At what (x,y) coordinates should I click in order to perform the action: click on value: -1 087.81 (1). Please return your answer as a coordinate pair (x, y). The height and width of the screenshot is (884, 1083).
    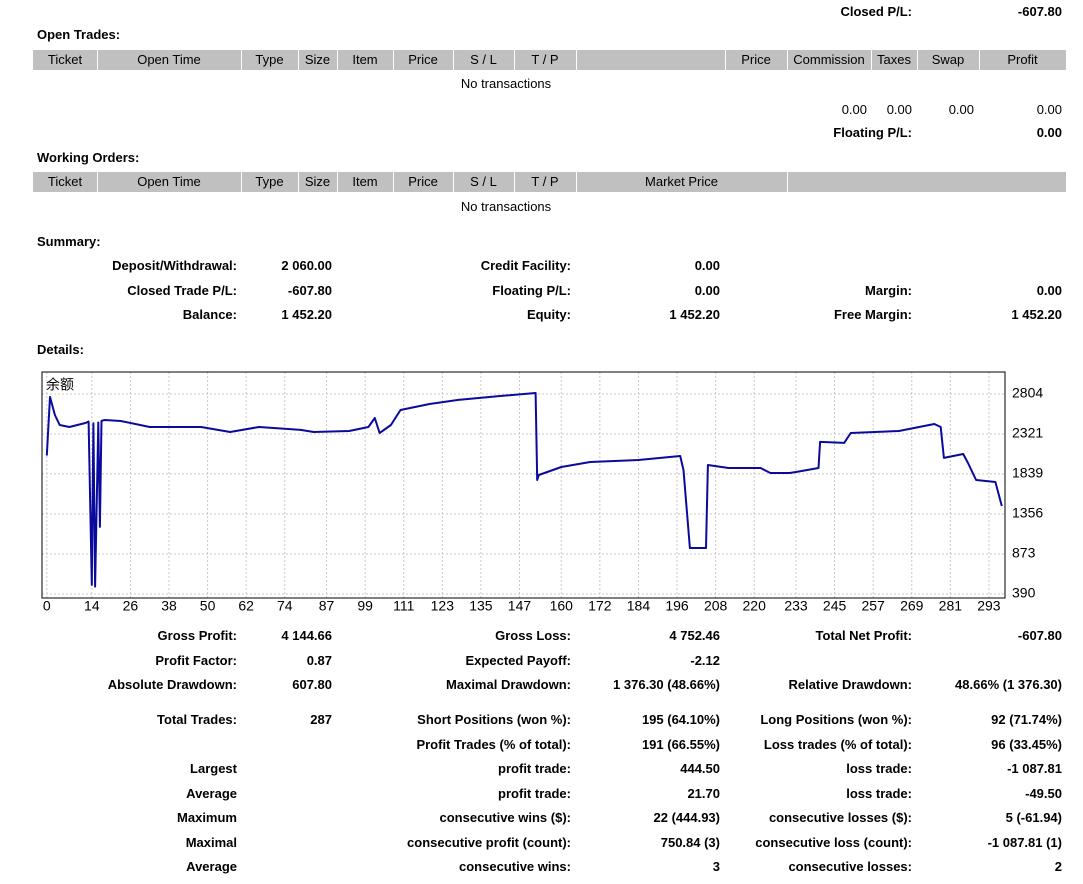
    Looking at the image, I should click on (1024, 842).